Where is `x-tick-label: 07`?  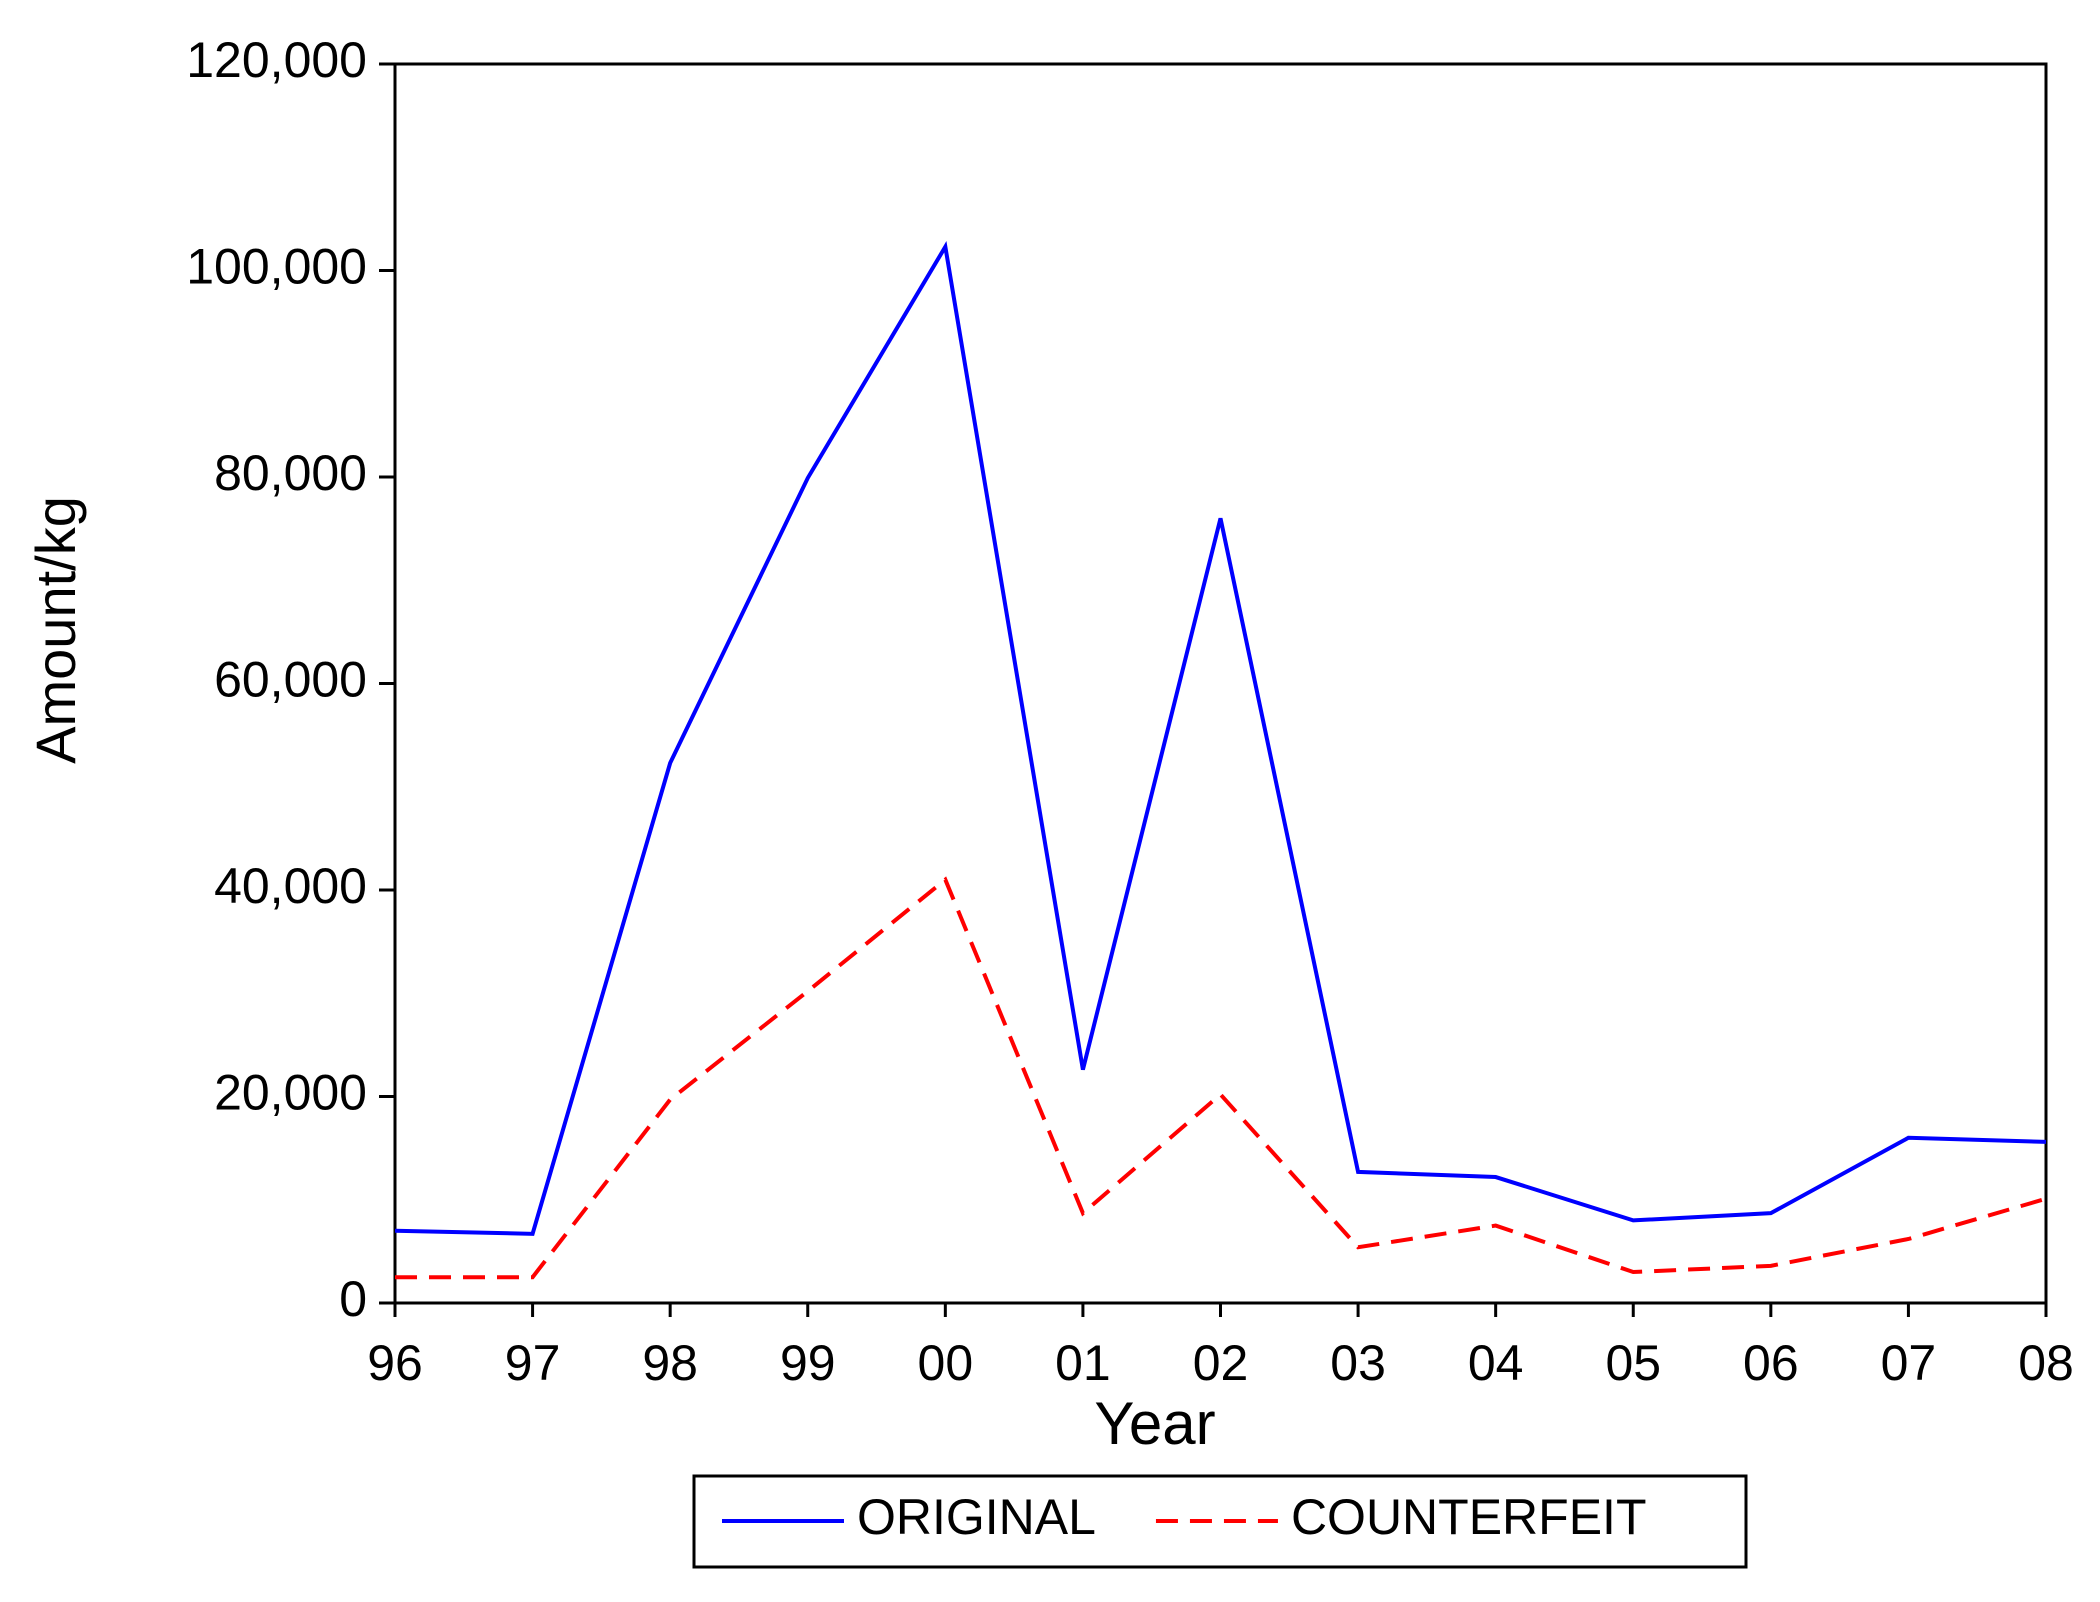 x-tick-label: 07 is located at coordinates (1909, 1363).